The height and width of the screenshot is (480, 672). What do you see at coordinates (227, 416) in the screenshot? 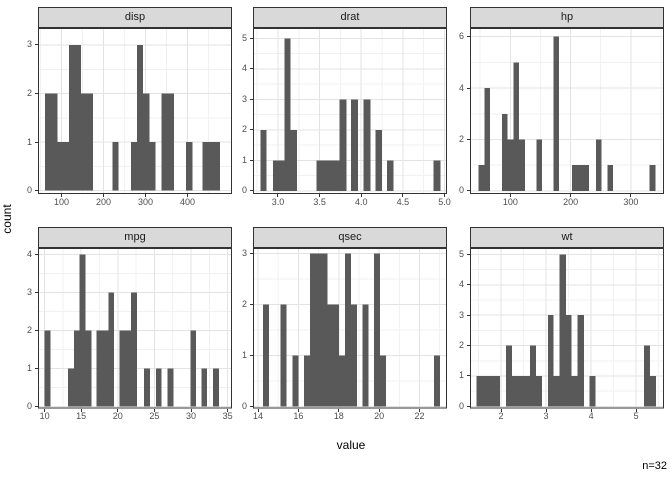
I see `x-tick-label: 35` at bounding box center [227, 416].